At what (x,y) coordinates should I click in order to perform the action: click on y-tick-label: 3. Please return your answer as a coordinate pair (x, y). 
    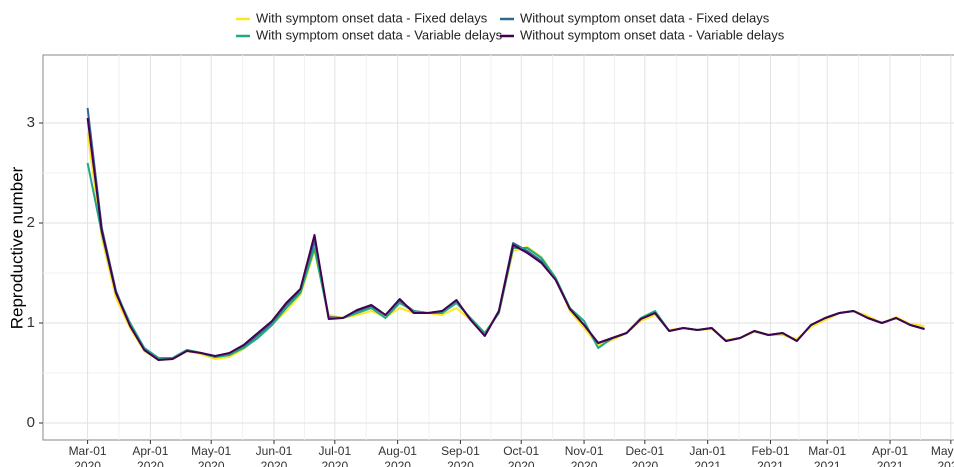
    Looking at the image, I should click on (31, 122).